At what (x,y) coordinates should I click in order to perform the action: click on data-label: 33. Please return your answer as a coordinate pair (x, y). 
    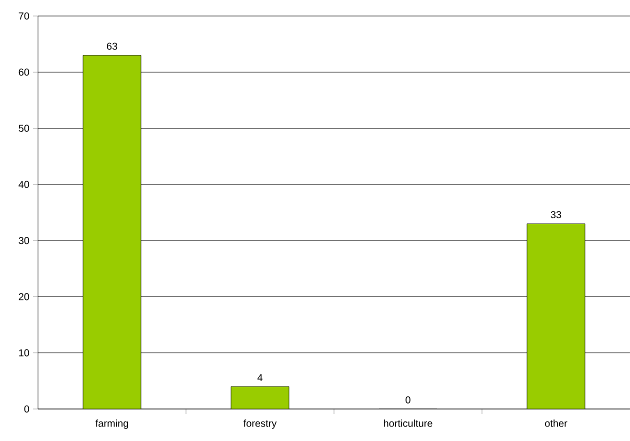
    Looking at the image, I should click on (556, 214).